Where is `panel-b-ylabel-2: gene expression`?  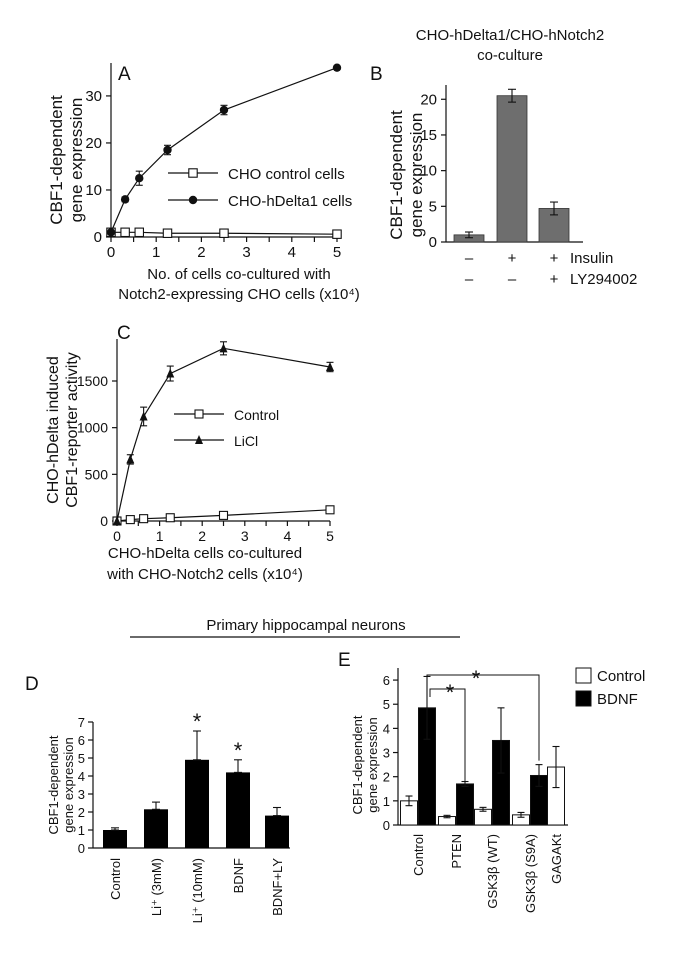 panel-b-ylabel-2: gene expression is located at coordinates (416, 175).